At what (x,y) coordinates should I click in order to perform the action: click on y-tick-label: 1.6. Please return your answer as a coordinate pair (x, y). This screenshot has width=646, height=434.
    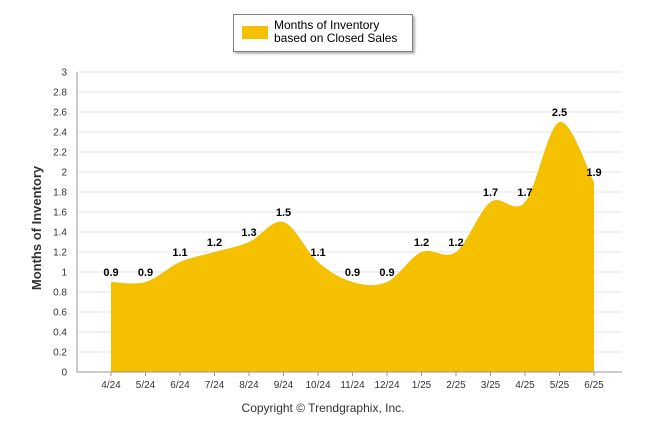
    Looking at the image, I should click on (60, 213).